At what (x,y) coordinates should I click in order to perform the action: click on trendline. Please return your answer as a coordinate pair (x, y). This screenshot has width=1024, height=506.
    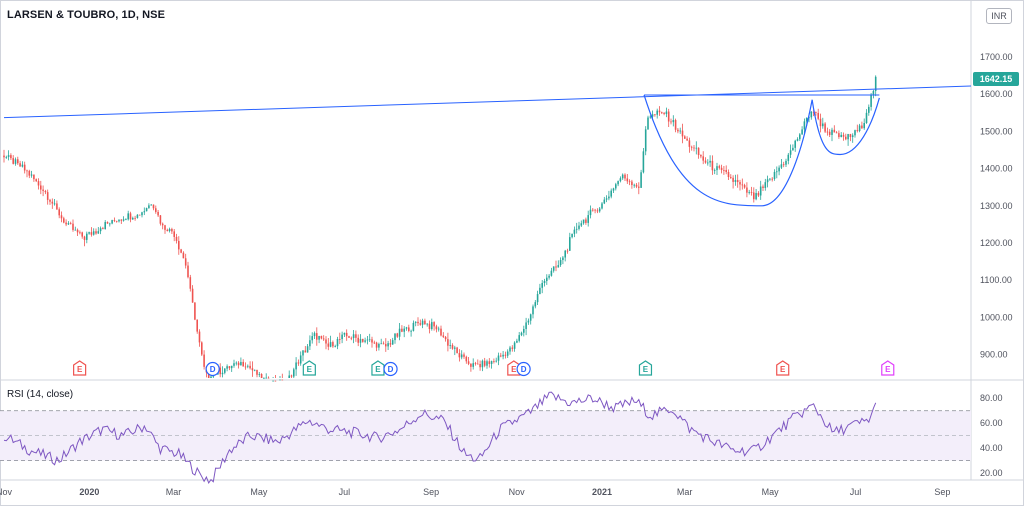
    Looking at the image, I should click on (487, 102).